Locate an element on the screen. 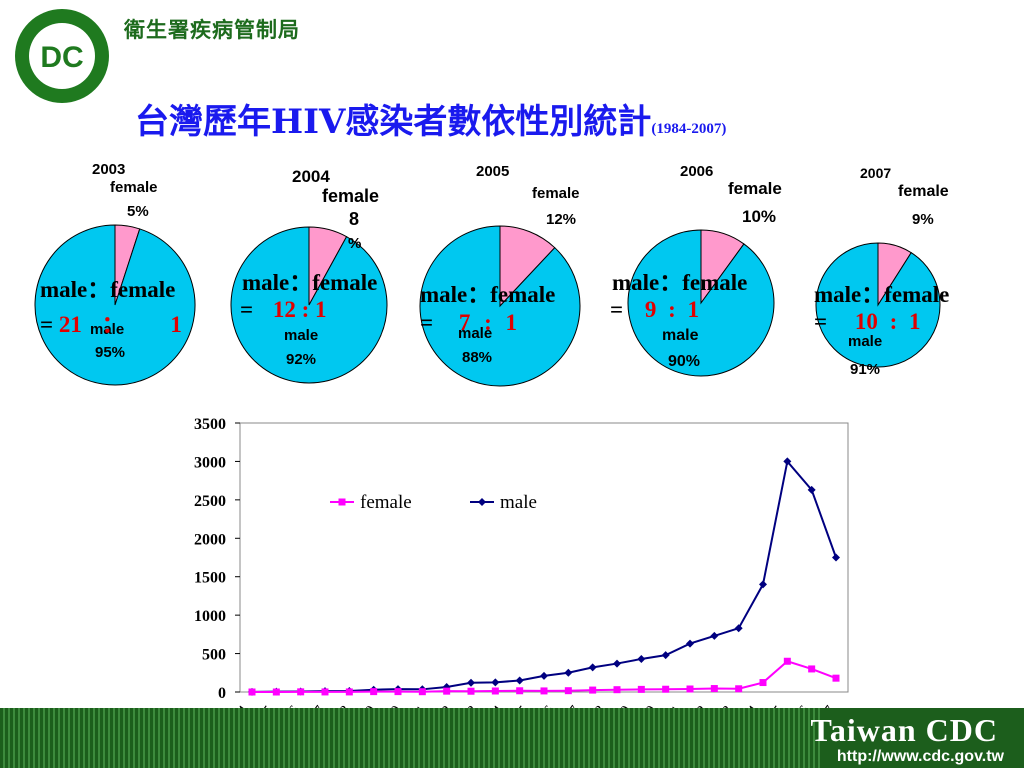 This screenshot has height=768, width=1024. pie-2004-male-label: male is located at coordinates (301, 335).